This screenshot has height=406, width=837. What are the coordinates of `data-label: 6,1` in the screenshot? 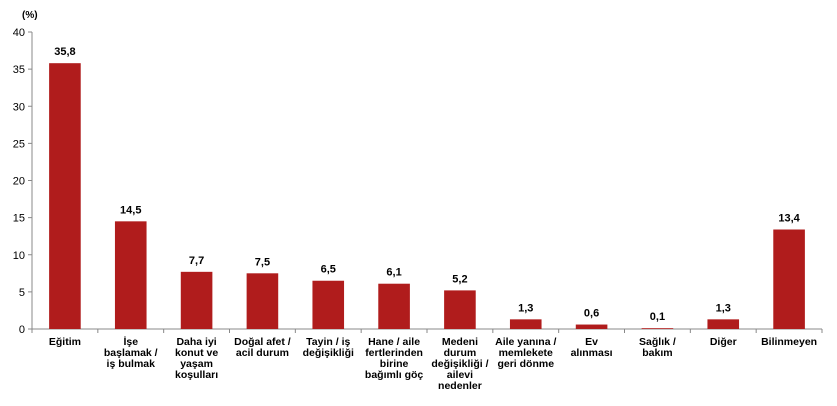 It's located at (393, 273).